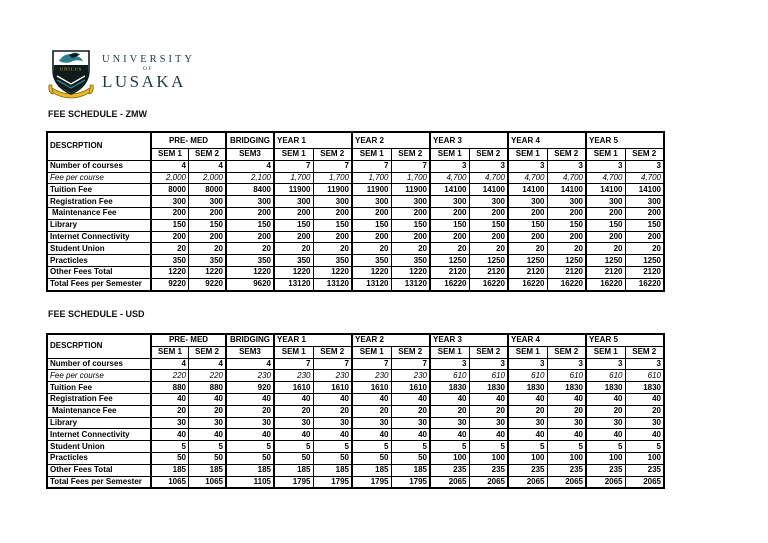 This screenshot has height=543, width=768. Describe the element at coordinates (410, 387) in the screenshot. I see `fee-cell: 1610` at that location.